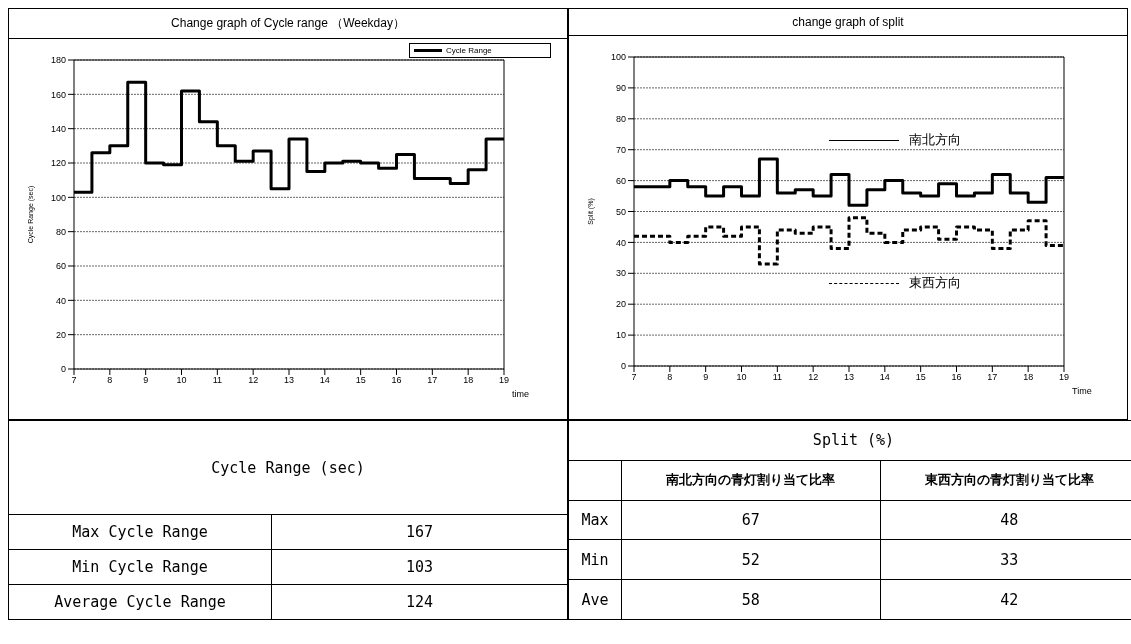 The height and width of the screenshot is (644, 1131). What do you see at coordinates (419, 567) in the screenshot?
I see `data-label: 103` at bounding box center [419, 567].